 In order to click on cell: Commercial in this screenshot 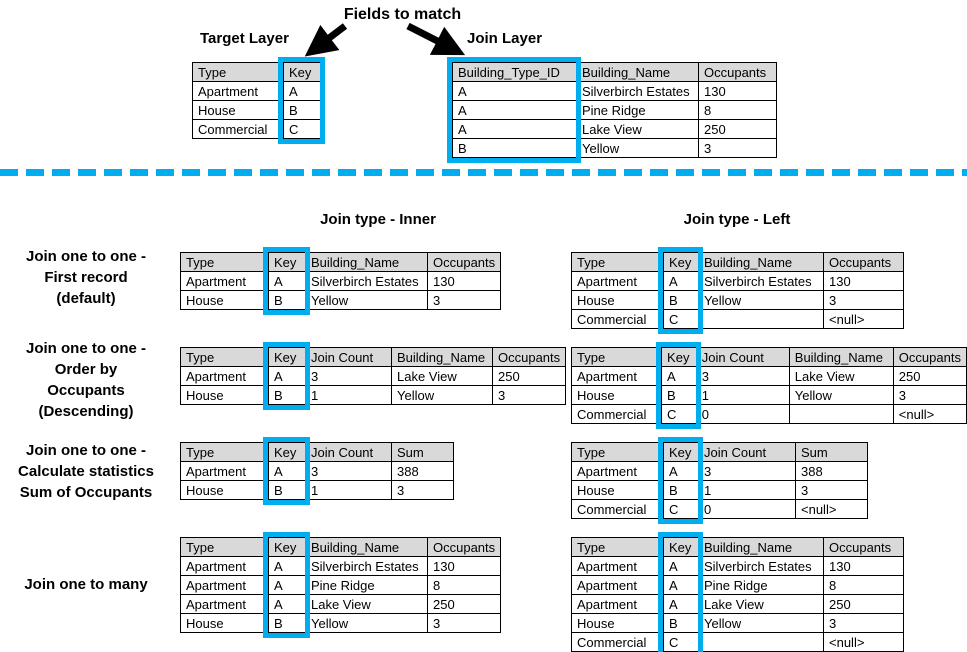, I will do `click(617, 642)`.